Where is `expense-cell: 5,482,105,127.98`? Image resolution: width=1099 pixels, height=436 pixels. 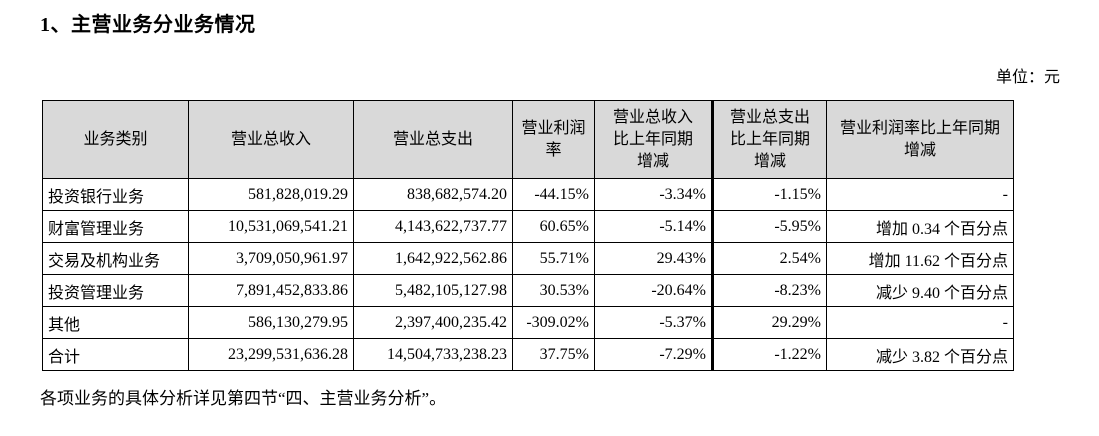
expense-cell: 5,482,105,127.98 is located at coordinates (433, 290).